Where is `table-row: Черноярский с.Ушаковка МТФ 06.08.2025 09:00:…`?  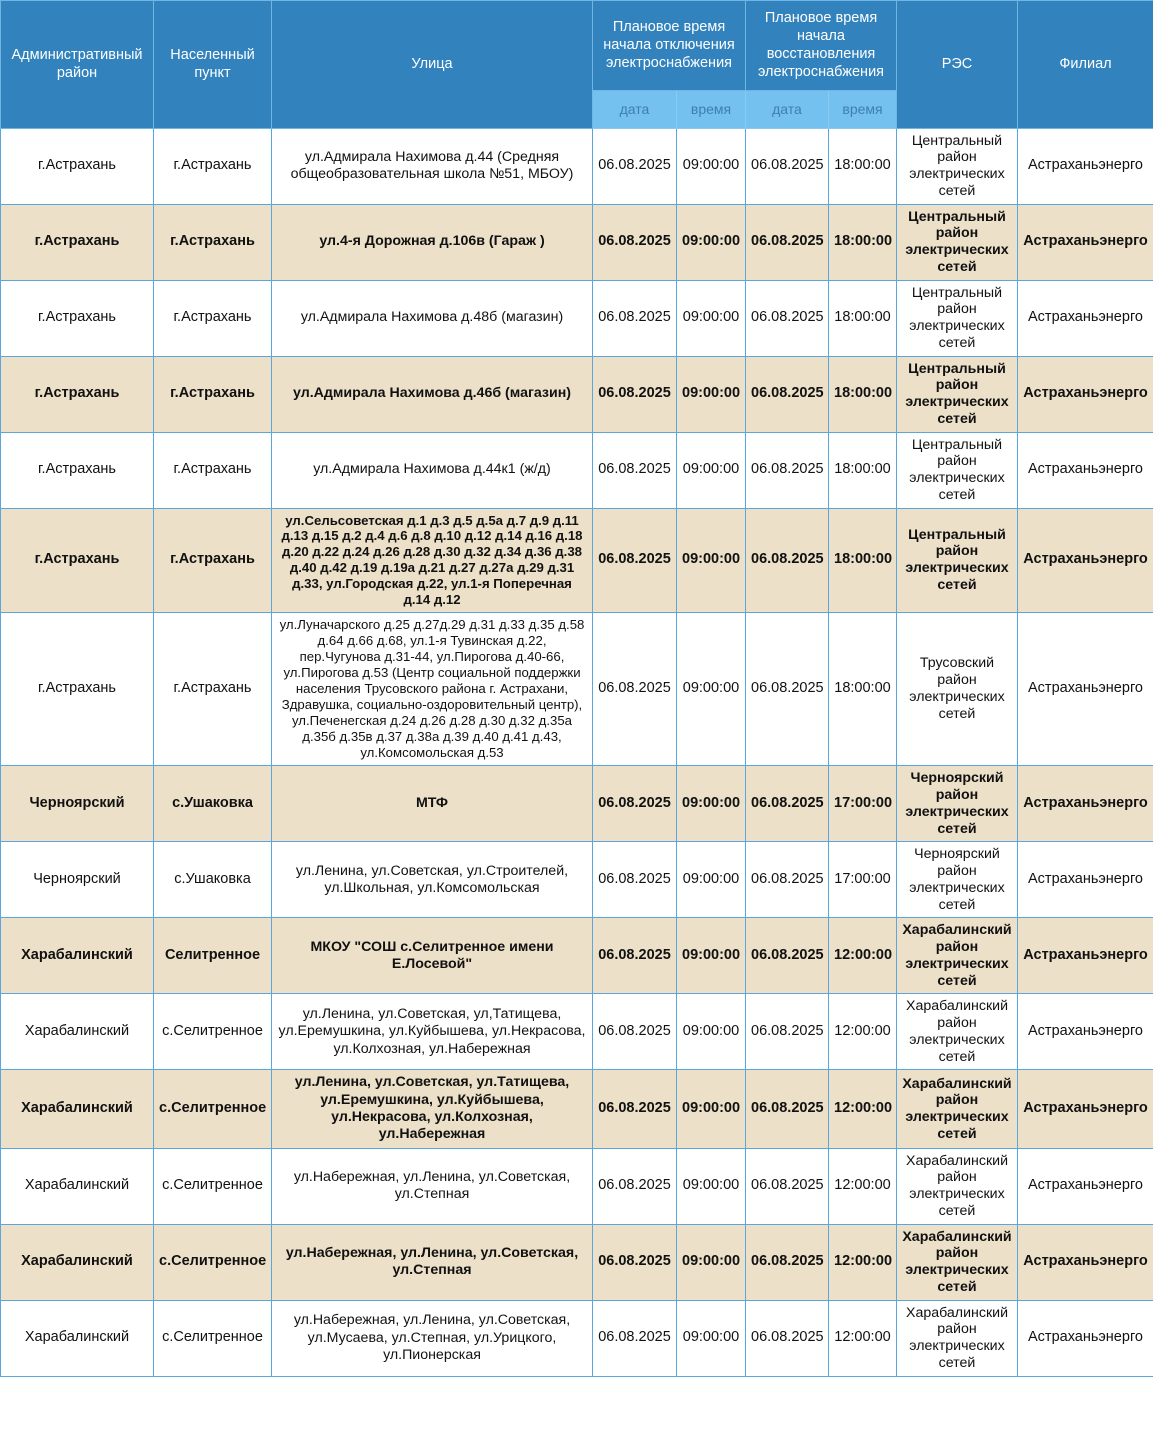 table-row: Черноярский с.Ушаковка МТФ 06.08.2025 09:00:… is located at coordinates (576, 804).